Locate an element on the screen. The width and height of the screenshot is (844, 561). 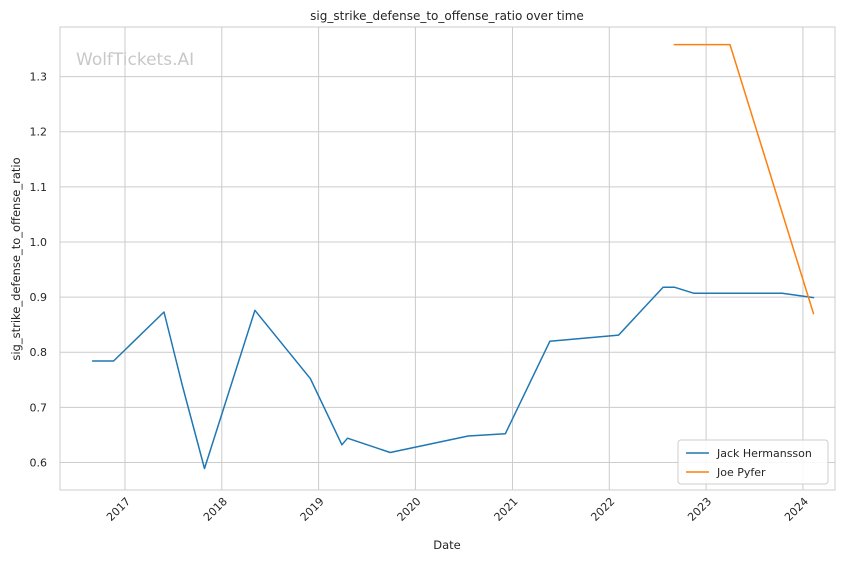
x-axis-label: Date is located at coordinates (447, 545).